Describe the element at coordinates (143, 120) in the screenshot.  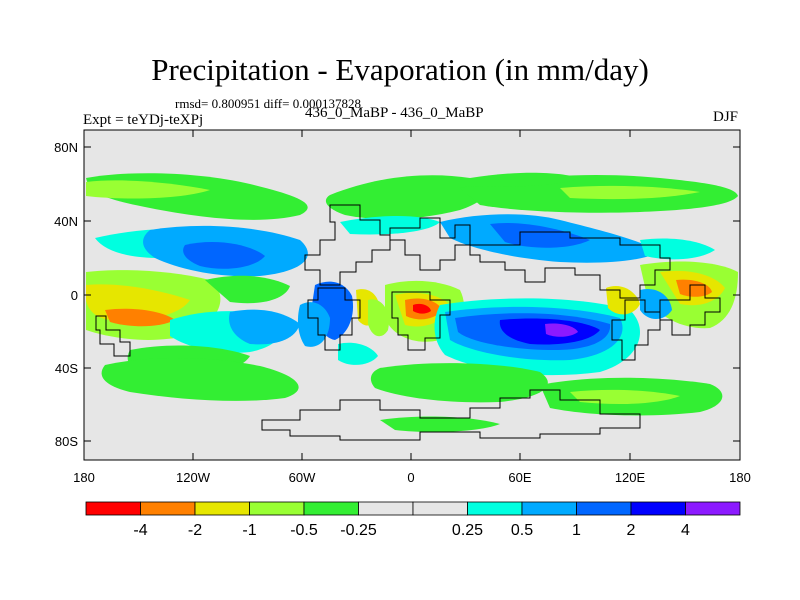
I see `experiment-label: Expt = teYDj-teXPj` at that location.